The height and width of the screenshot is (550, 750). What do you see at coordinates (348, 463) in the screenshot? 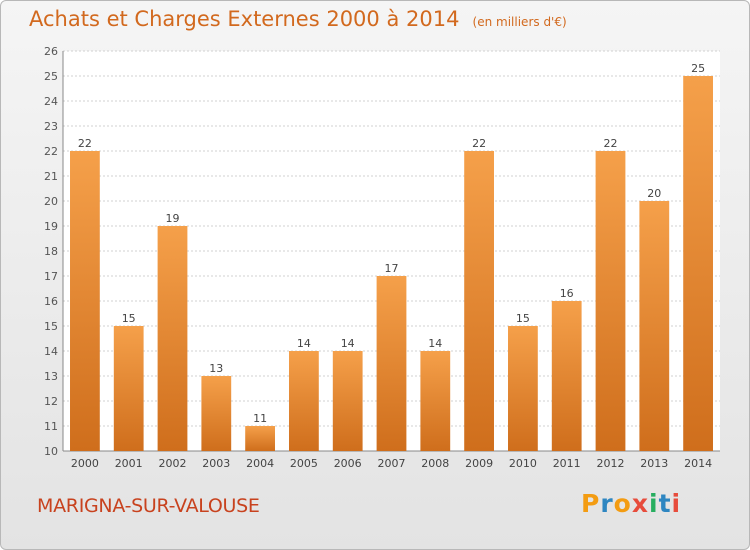
I see `x-tick-label: 2006` at bounding box center [348, 463].